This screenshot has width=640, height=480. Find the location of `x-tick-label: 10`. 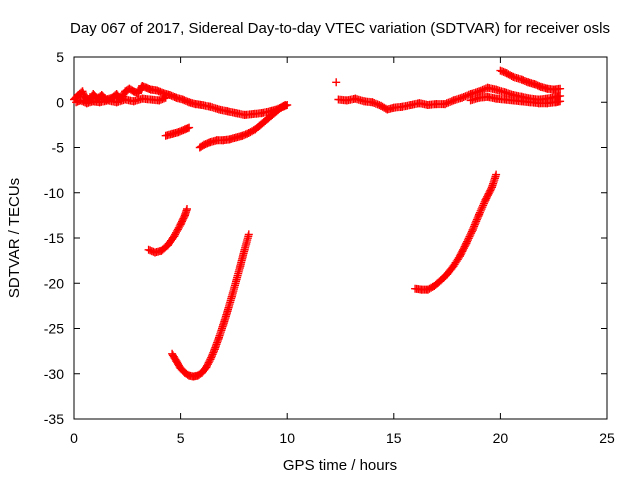

x-tick-label: 10 is located at coordinates (287, 438).